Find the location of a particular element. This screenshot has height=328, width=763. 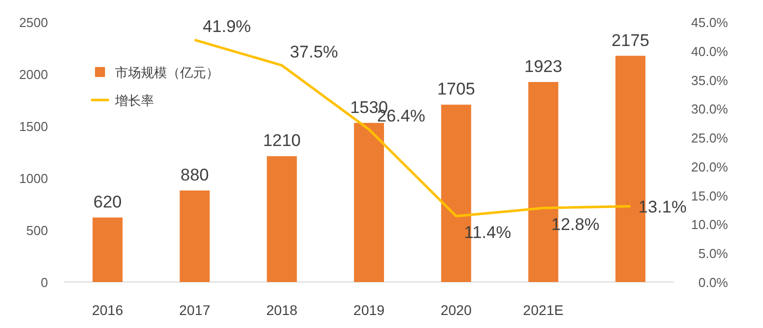

legend-label: 市场规模（亿元） is located at coordinates (167, 72).